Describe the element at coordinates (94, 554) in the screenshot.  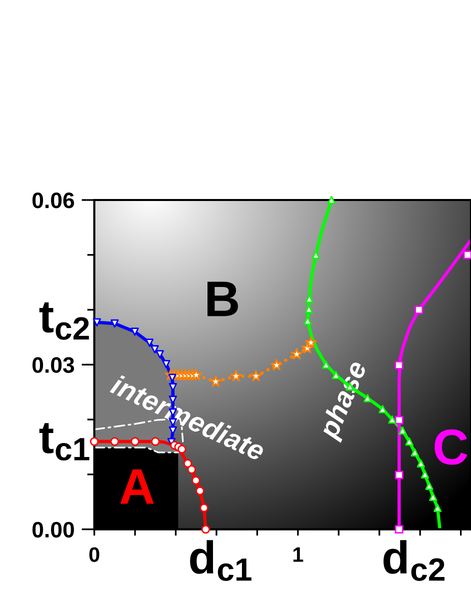
I see `x-tick-label: 0` at that location.